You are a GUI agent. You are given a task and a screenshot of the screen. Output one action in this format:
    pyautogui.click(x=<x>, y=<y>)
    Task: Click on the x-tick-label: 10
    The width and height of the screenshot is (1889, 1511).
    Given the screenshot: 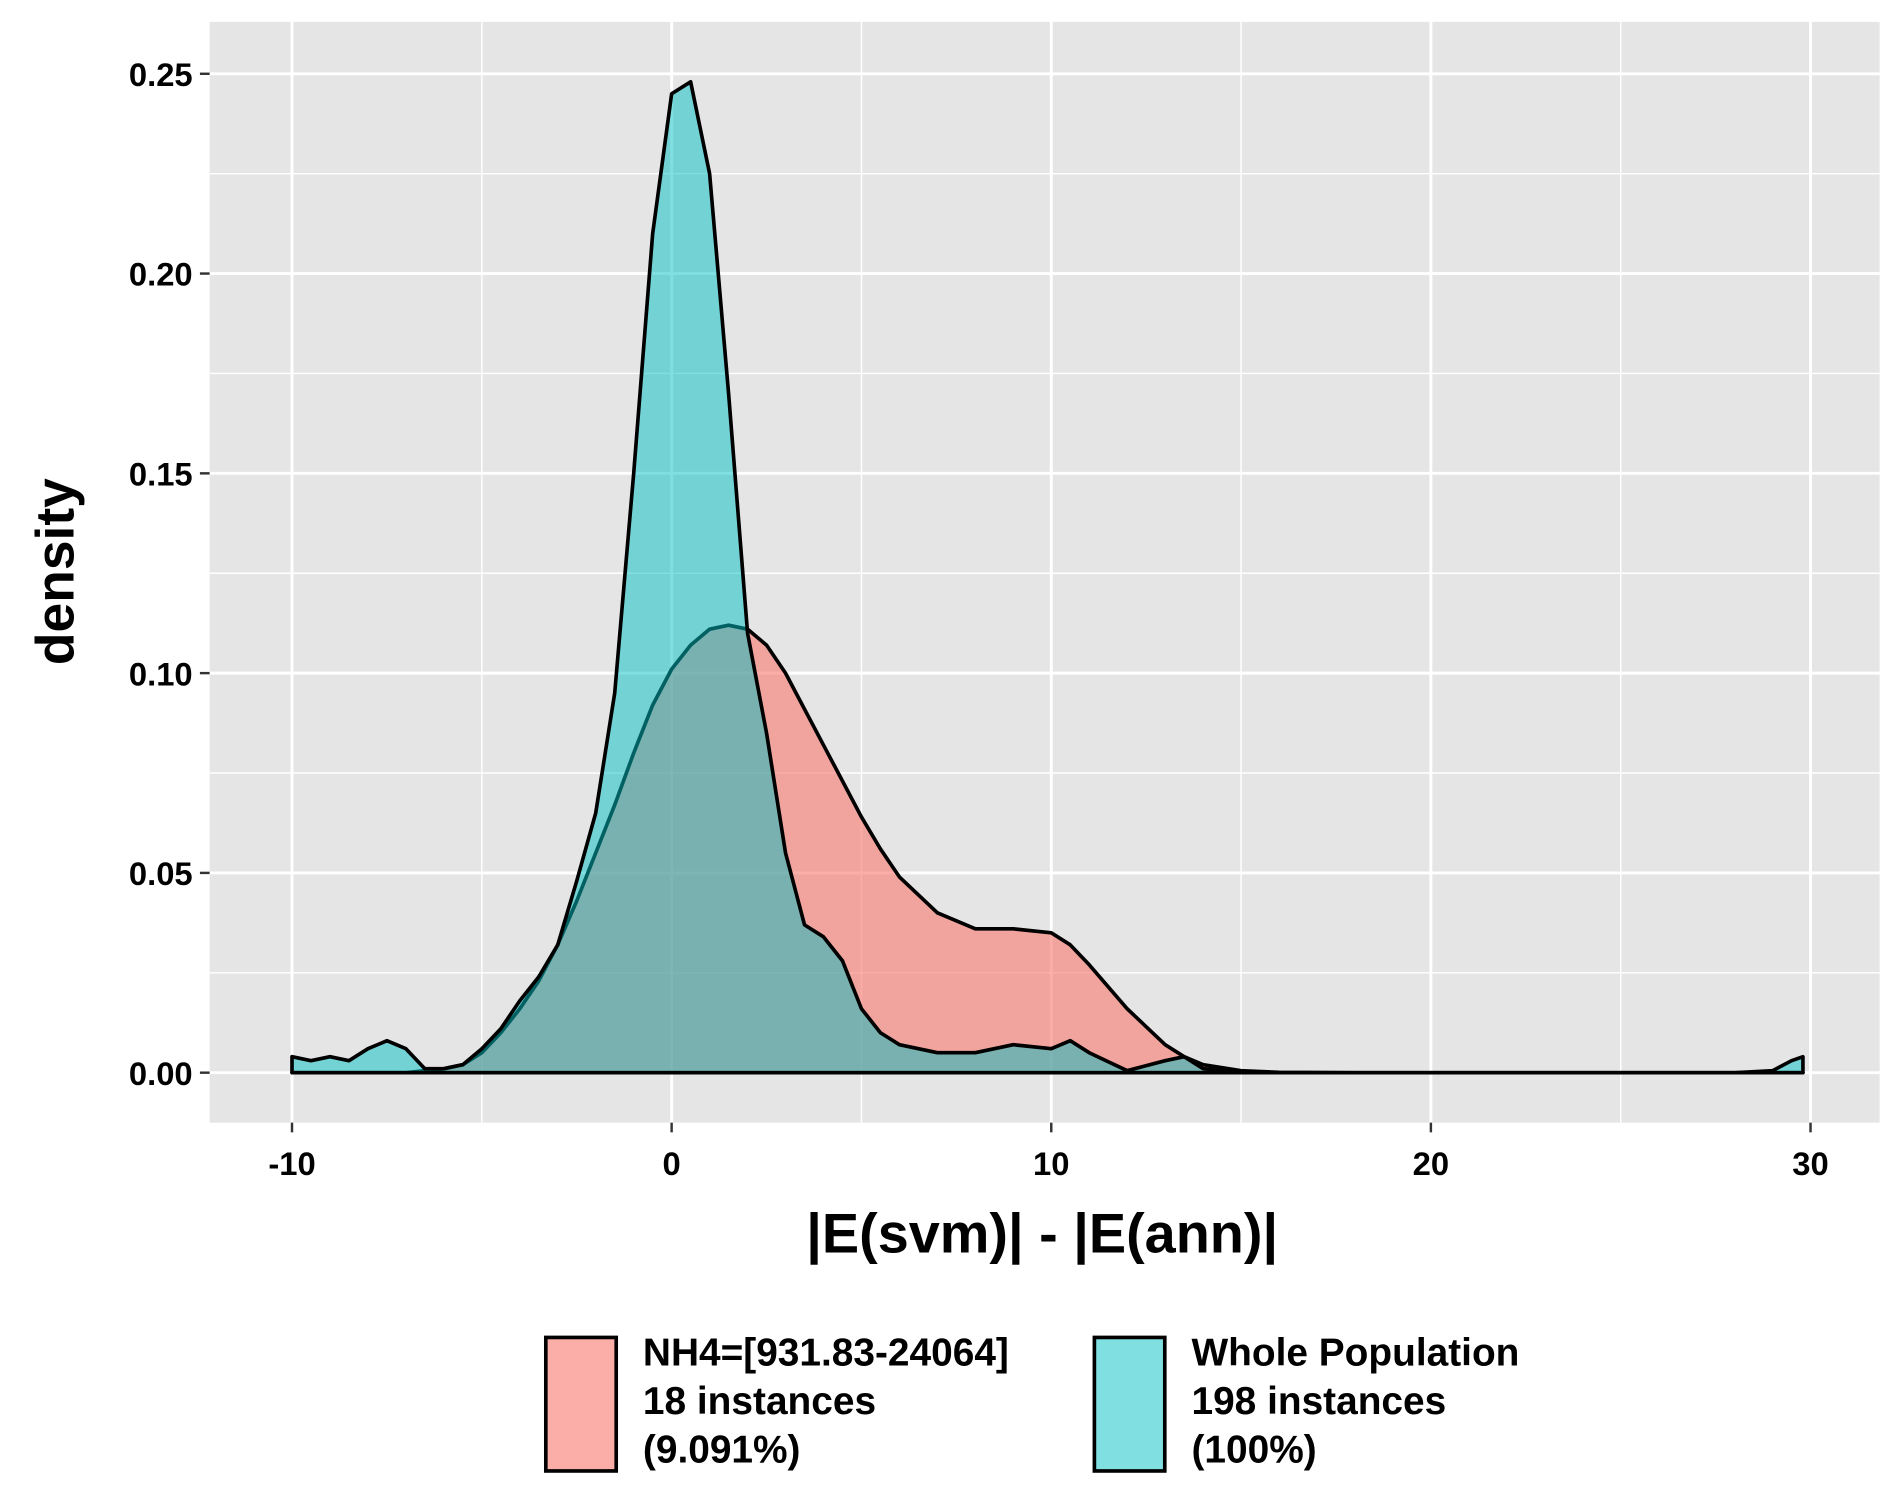 What is the action you would take?
    pyautogui.click(x=1051, y=1163)
    